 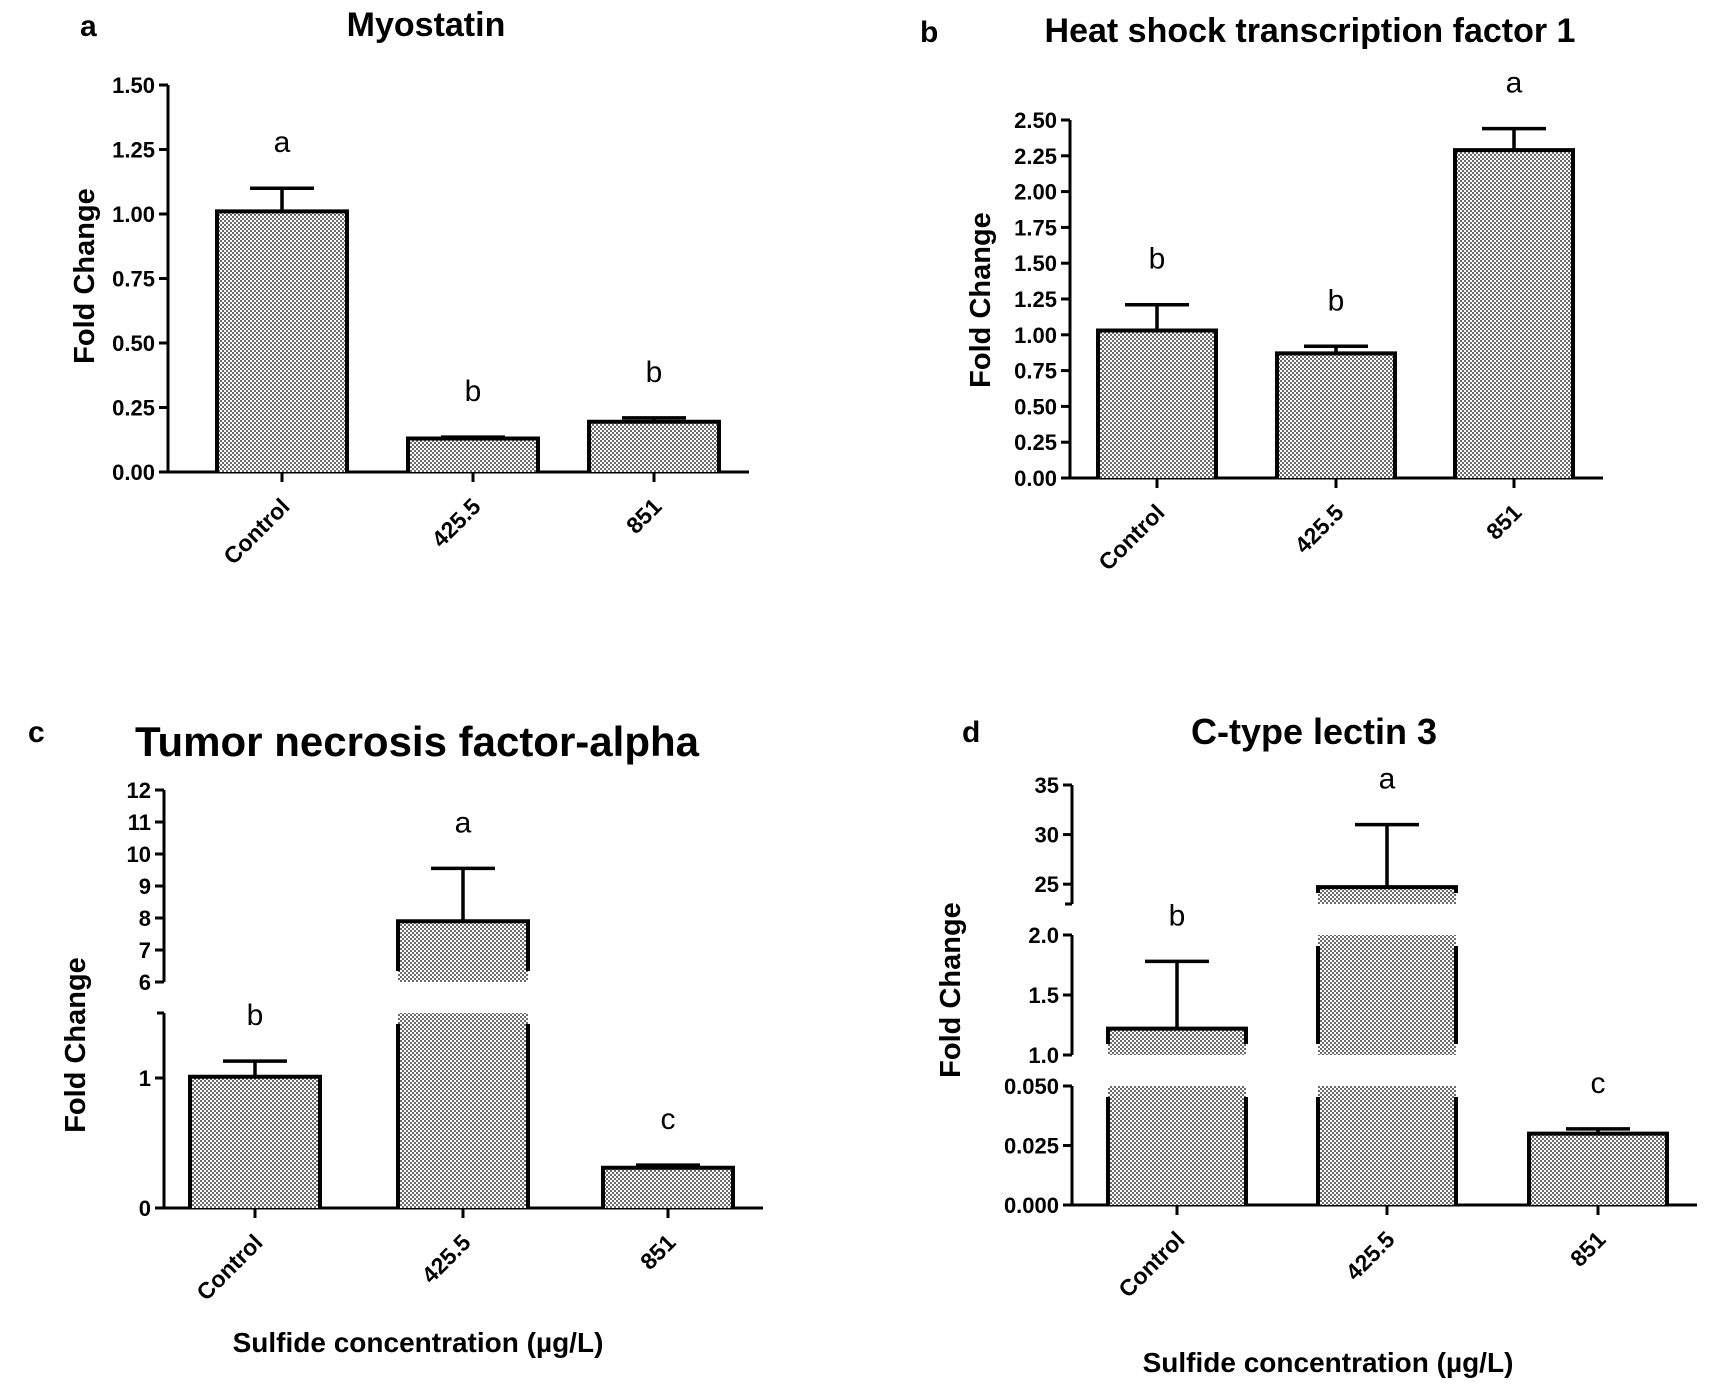 I want to click on chart-title: Myostatin, so click(x=426, y=25).